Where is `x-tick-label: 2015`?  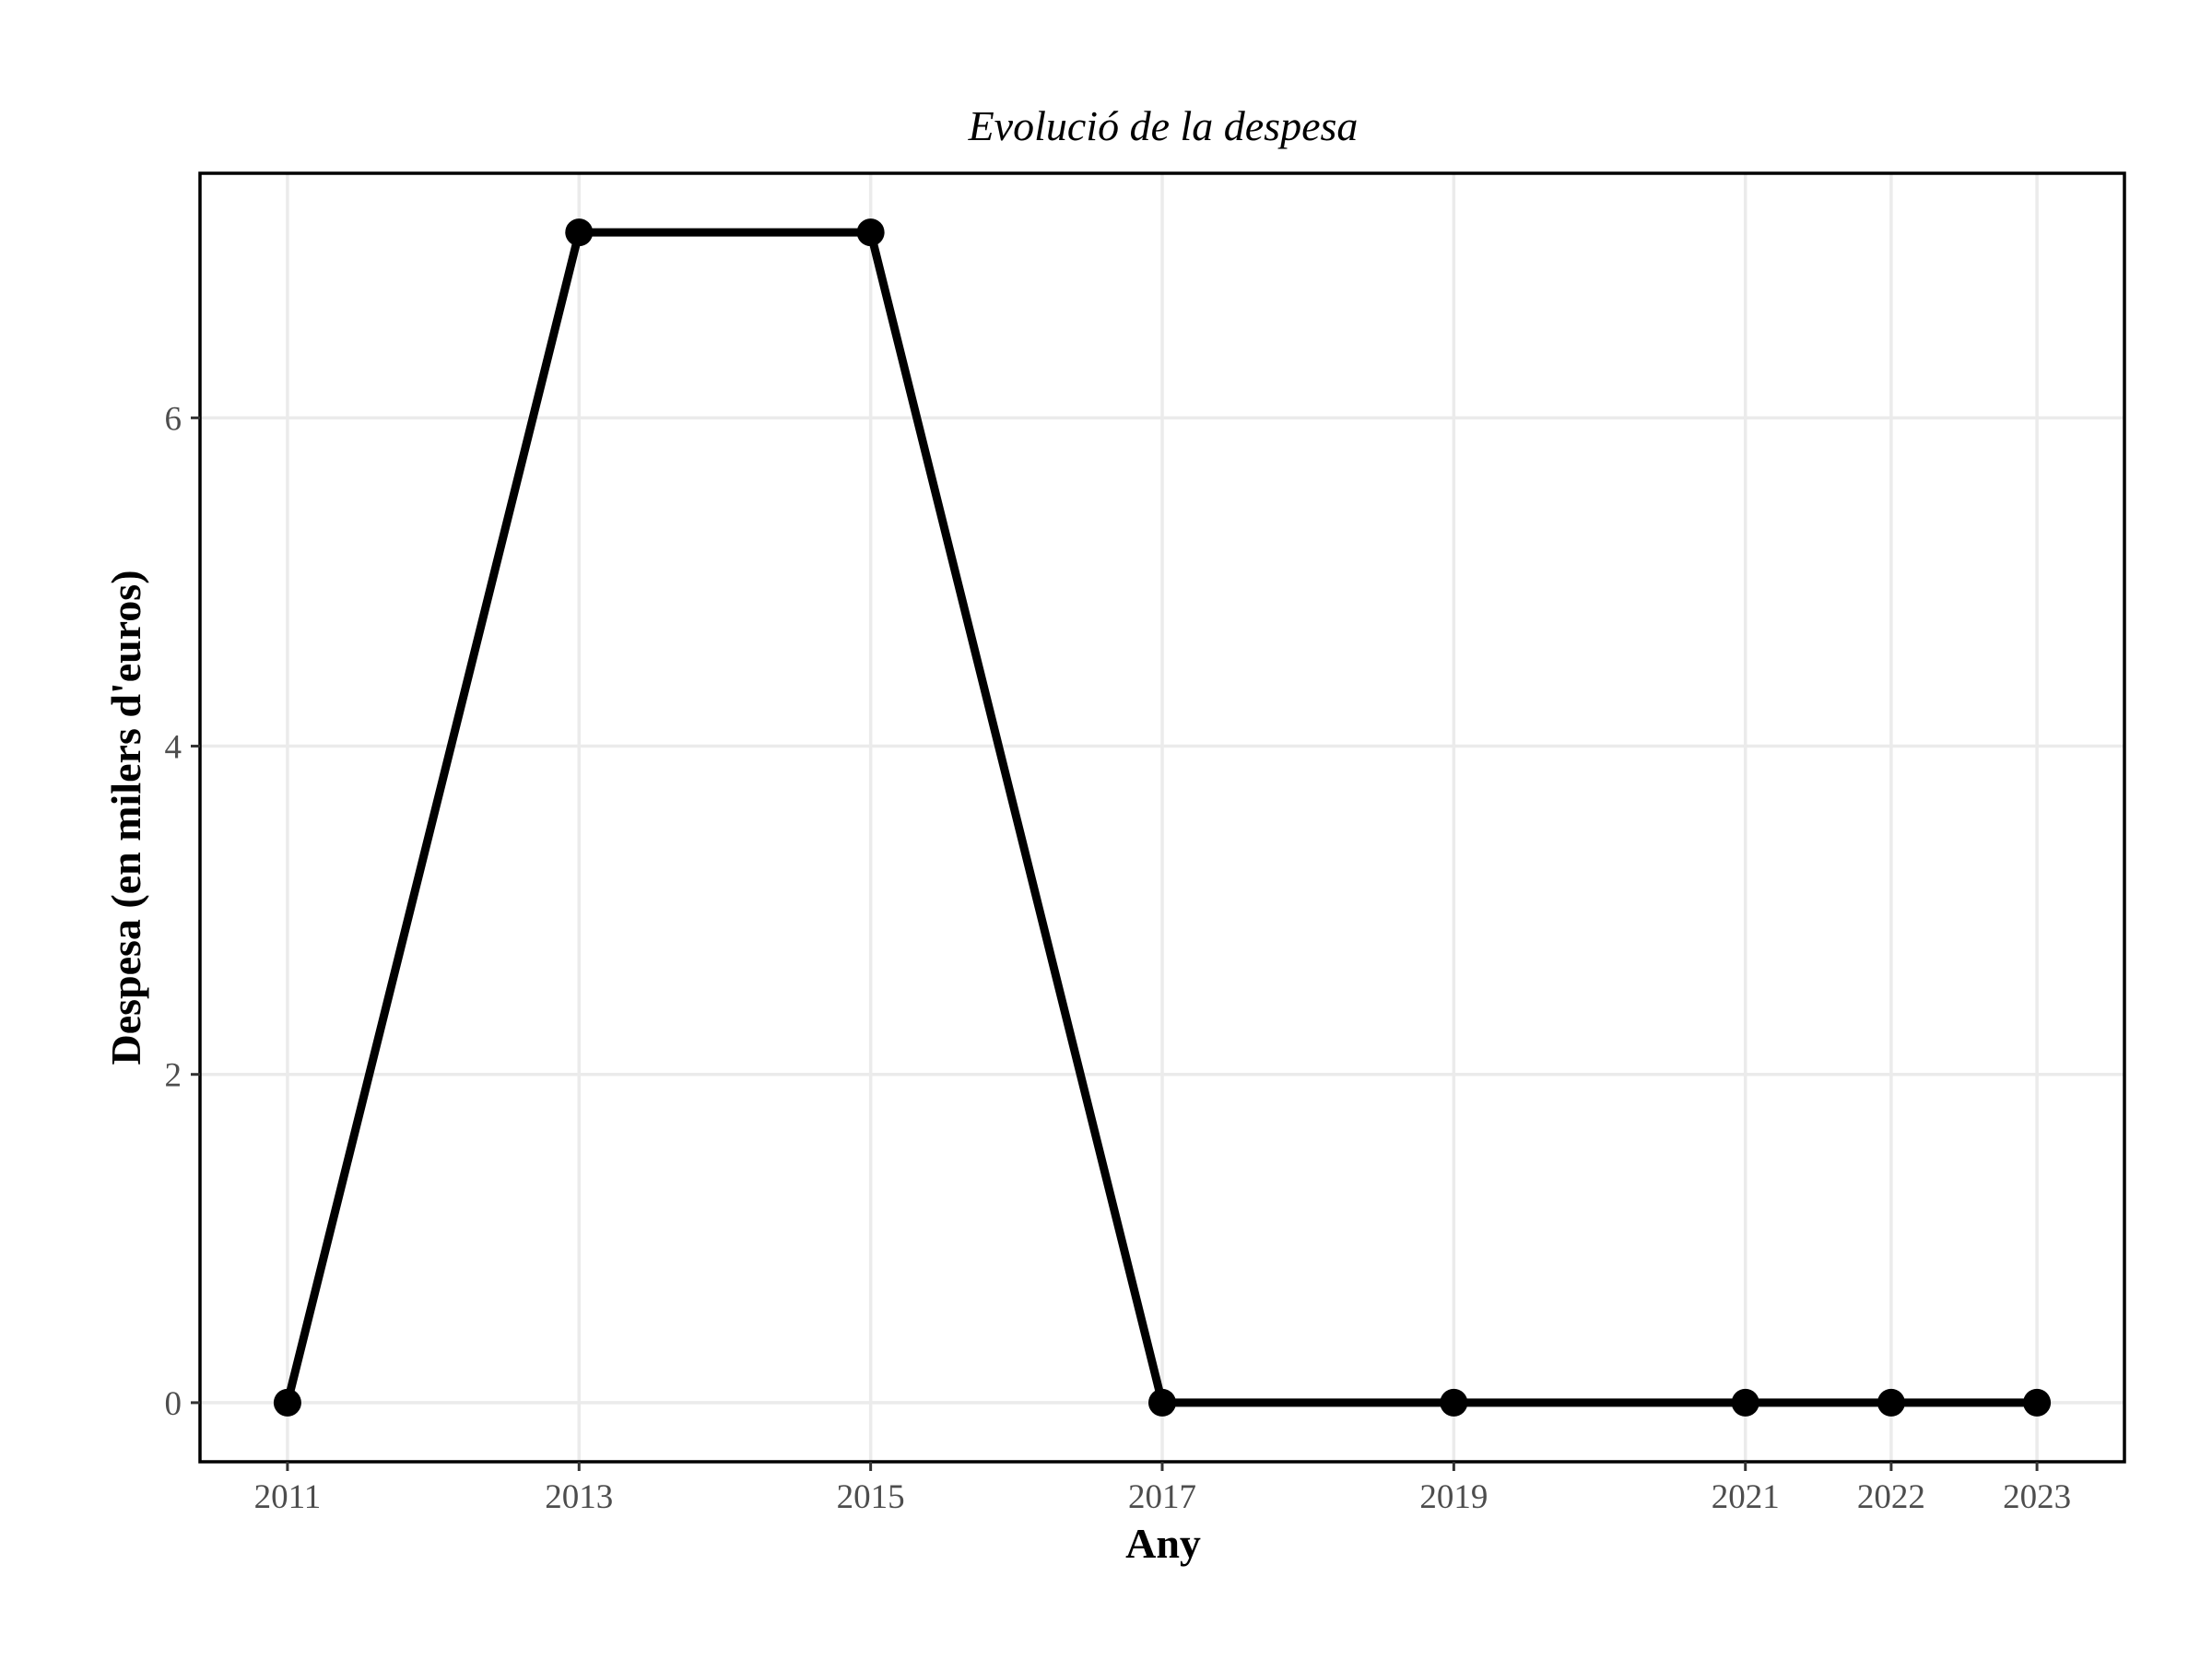
x-tick-label: 2015 is located at coordinates (871, 1497).